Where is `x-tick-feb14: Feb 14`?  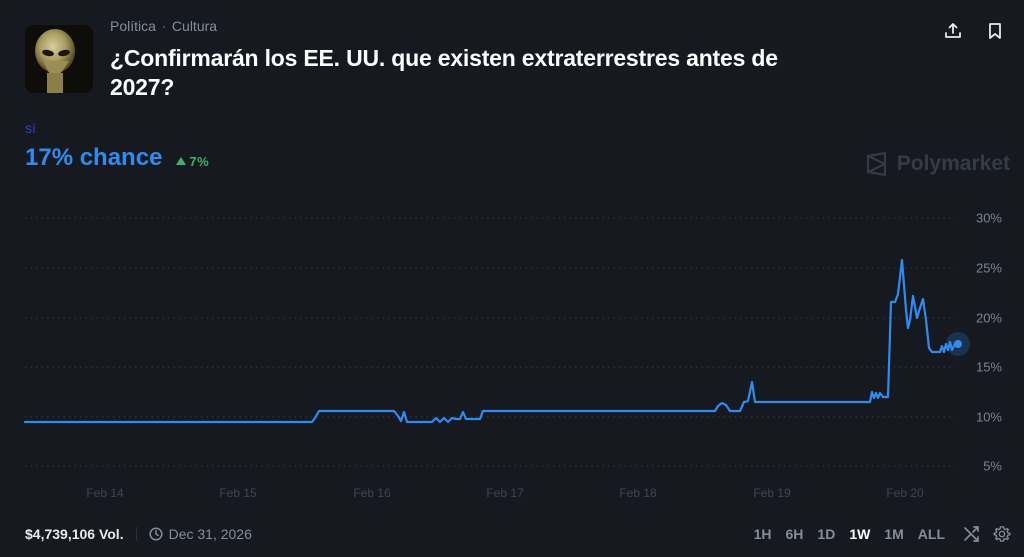
x-tick-feb14: Feb 14 is located at coordinates (105, 493).